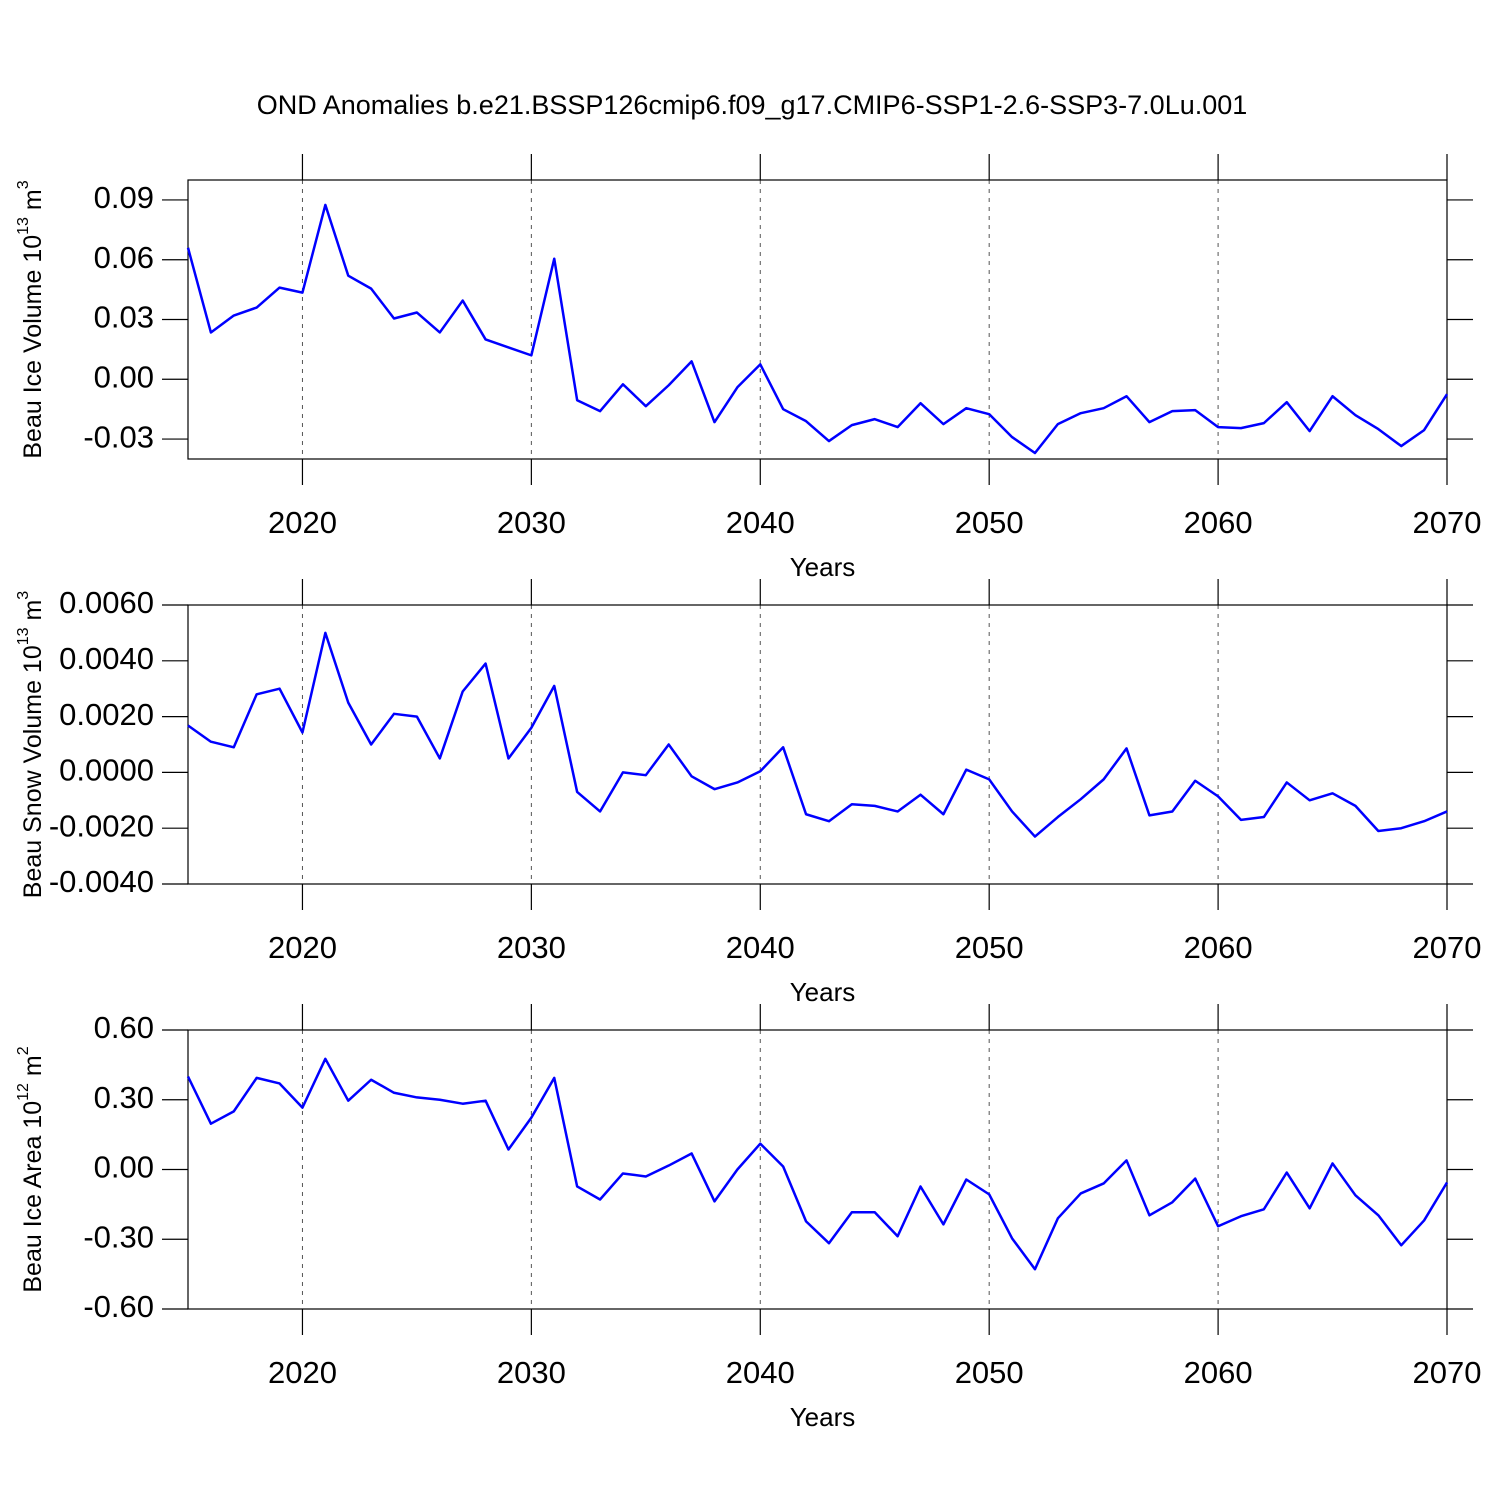 The height and width of the screenshot is (1505, 1500). I want to click on y-tick-label: 0.09, so click(124, 197).